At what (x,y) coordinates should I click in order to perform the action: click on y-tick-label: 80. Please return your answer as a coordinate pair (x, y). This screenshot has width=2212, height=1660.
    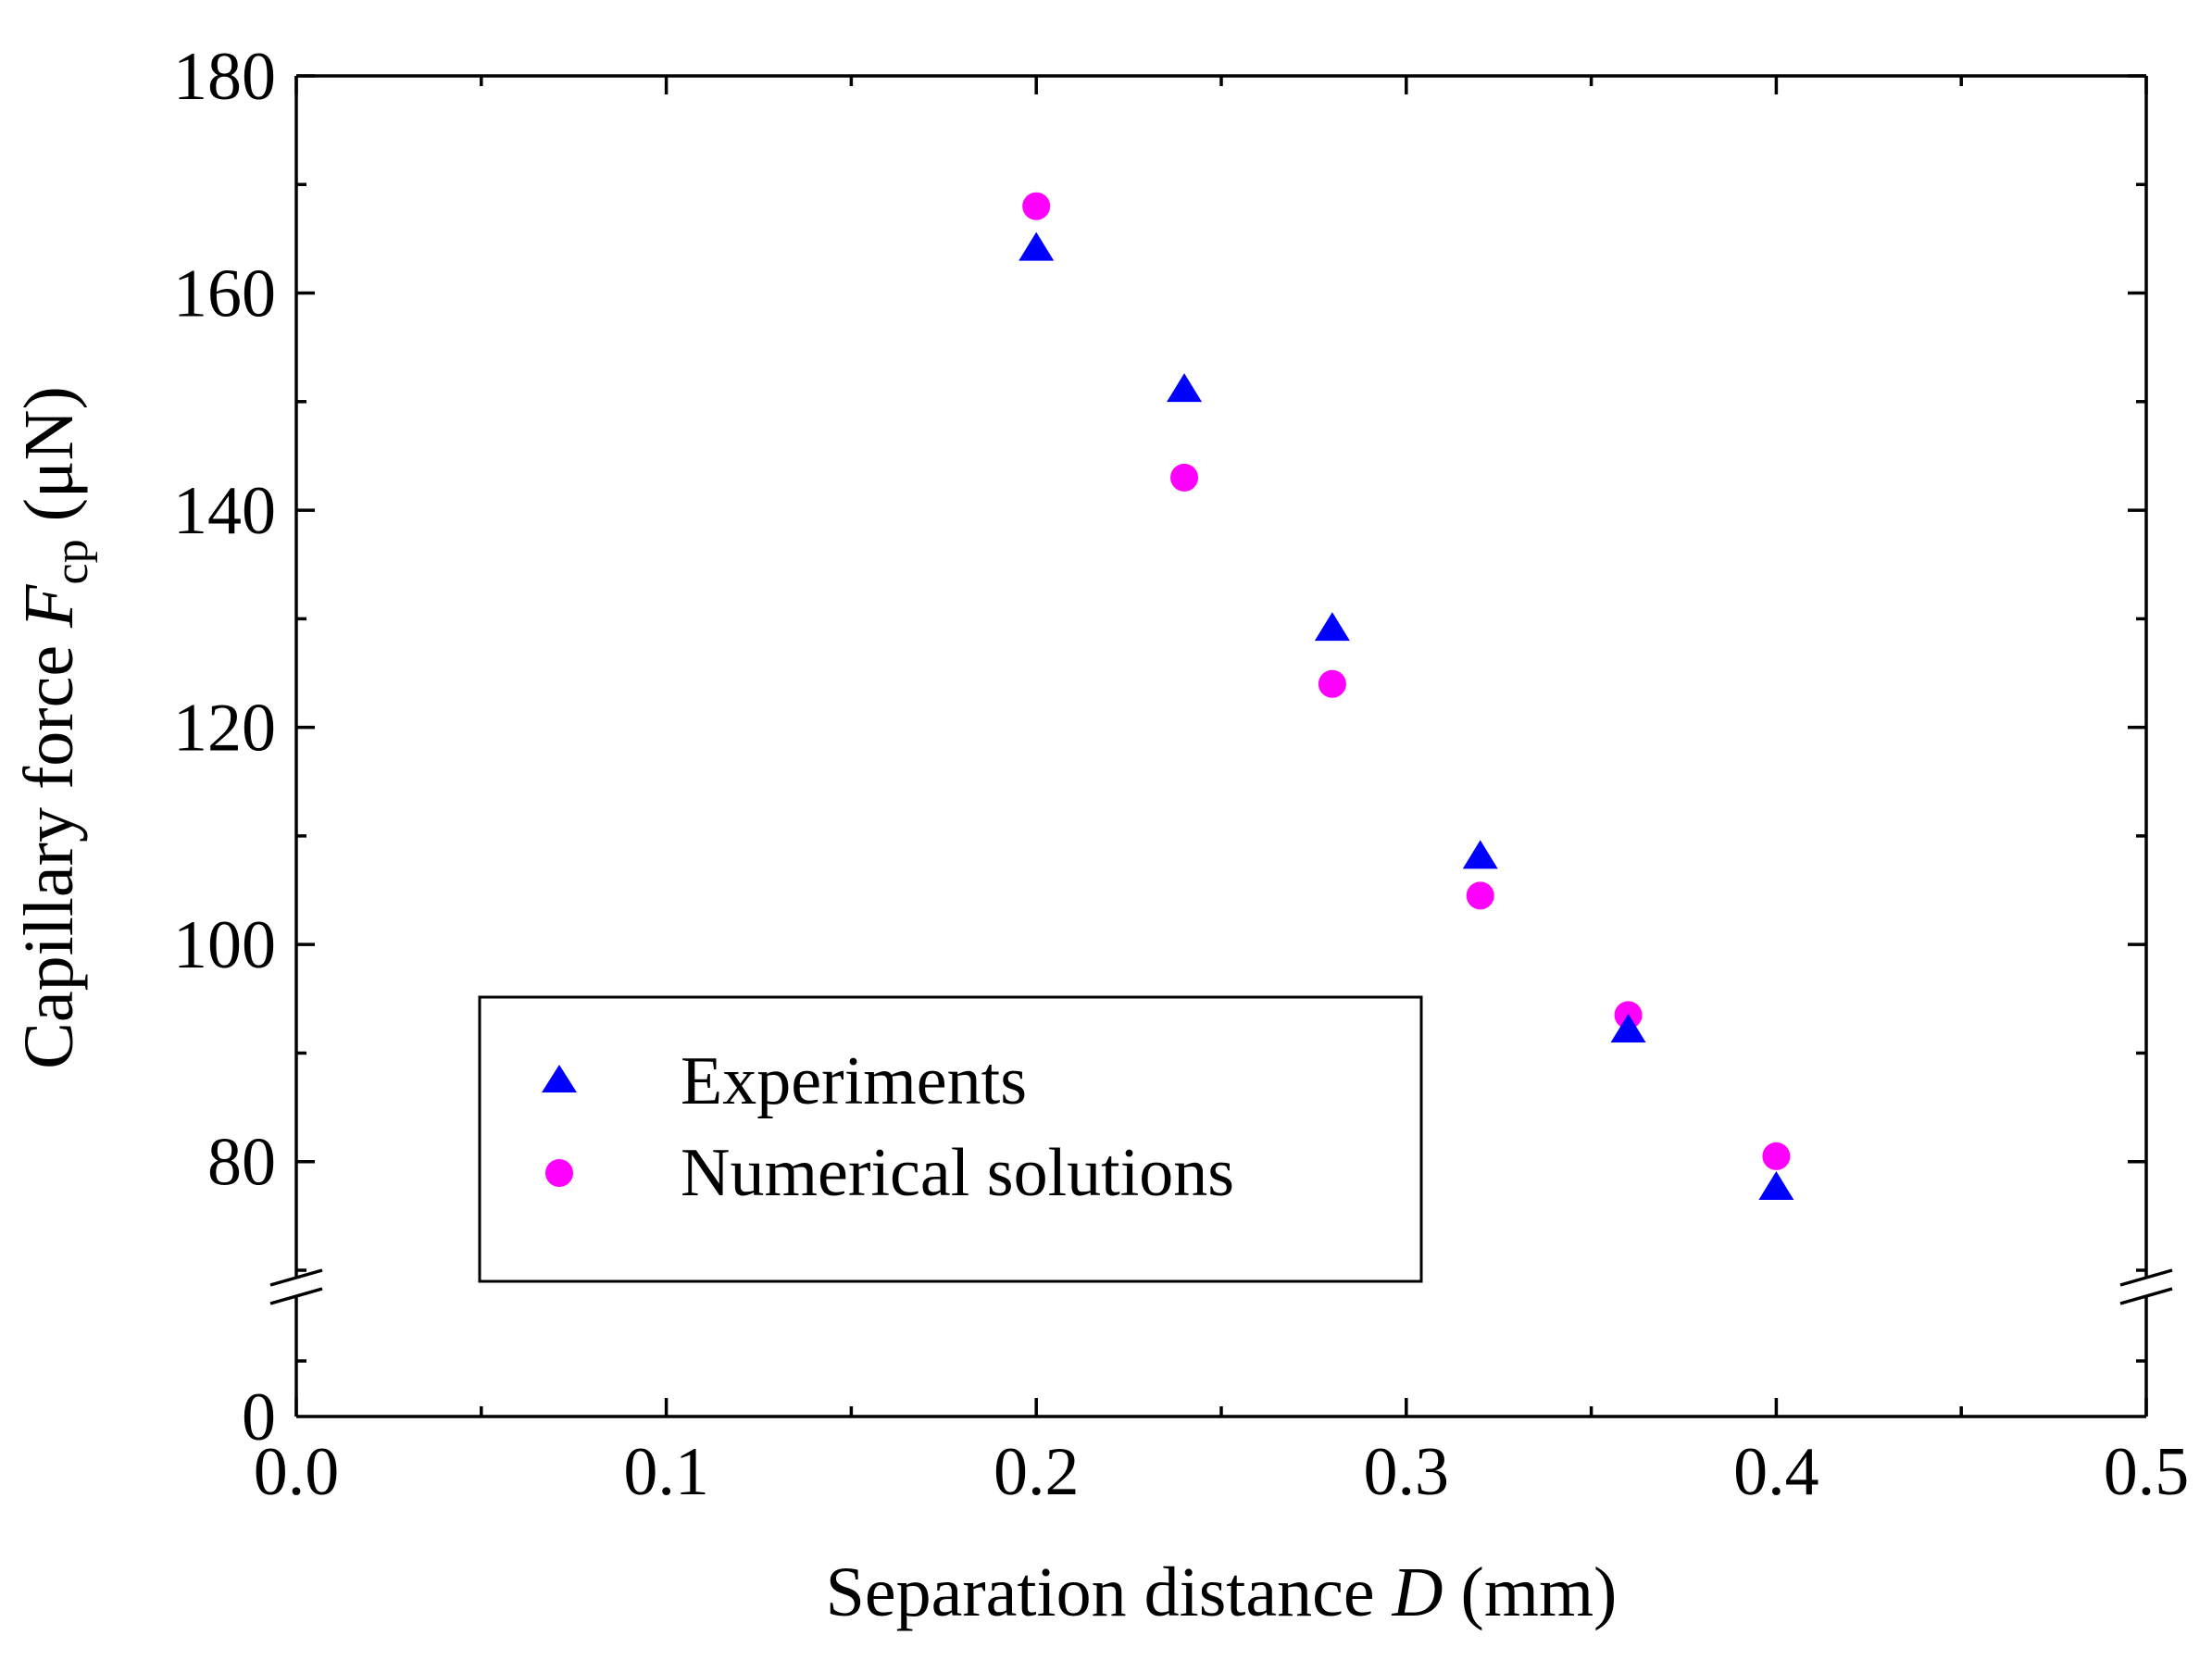
    Looking at the image, I should click on (242, 1163).